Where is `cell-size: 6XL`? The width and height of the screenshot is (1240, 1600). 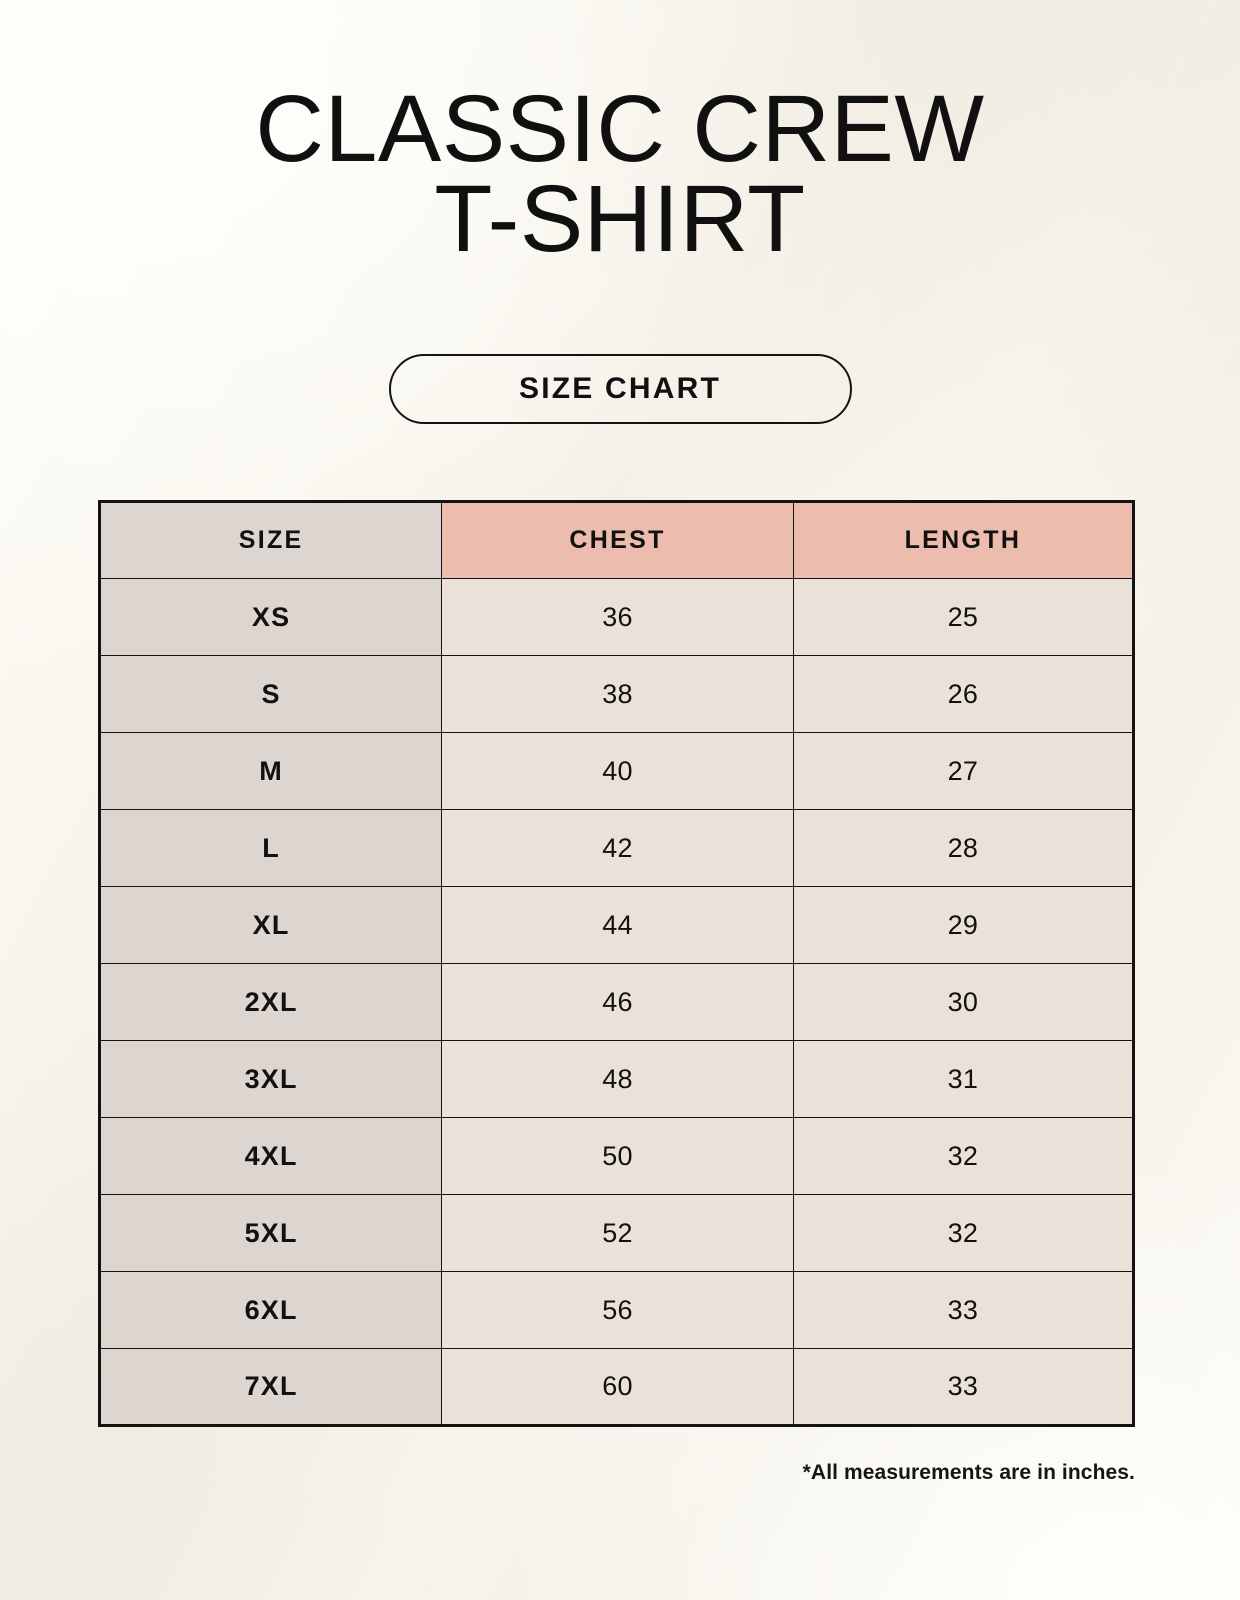 cell-size: 6XL is located at coordinates (270, 1310).